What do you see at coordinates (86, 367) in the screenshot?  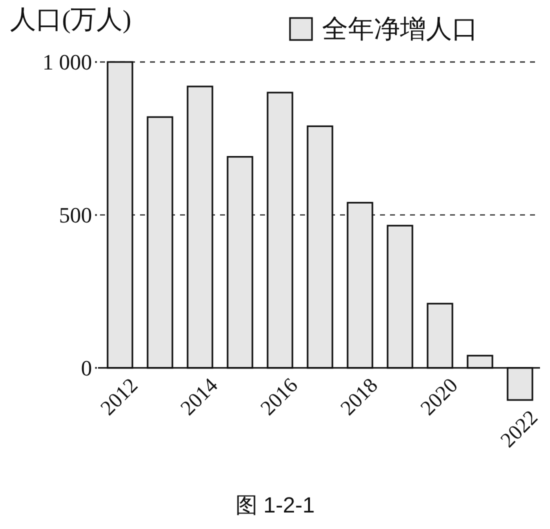 I see `y-tick-label: 0` at bounding box center [86, 367].